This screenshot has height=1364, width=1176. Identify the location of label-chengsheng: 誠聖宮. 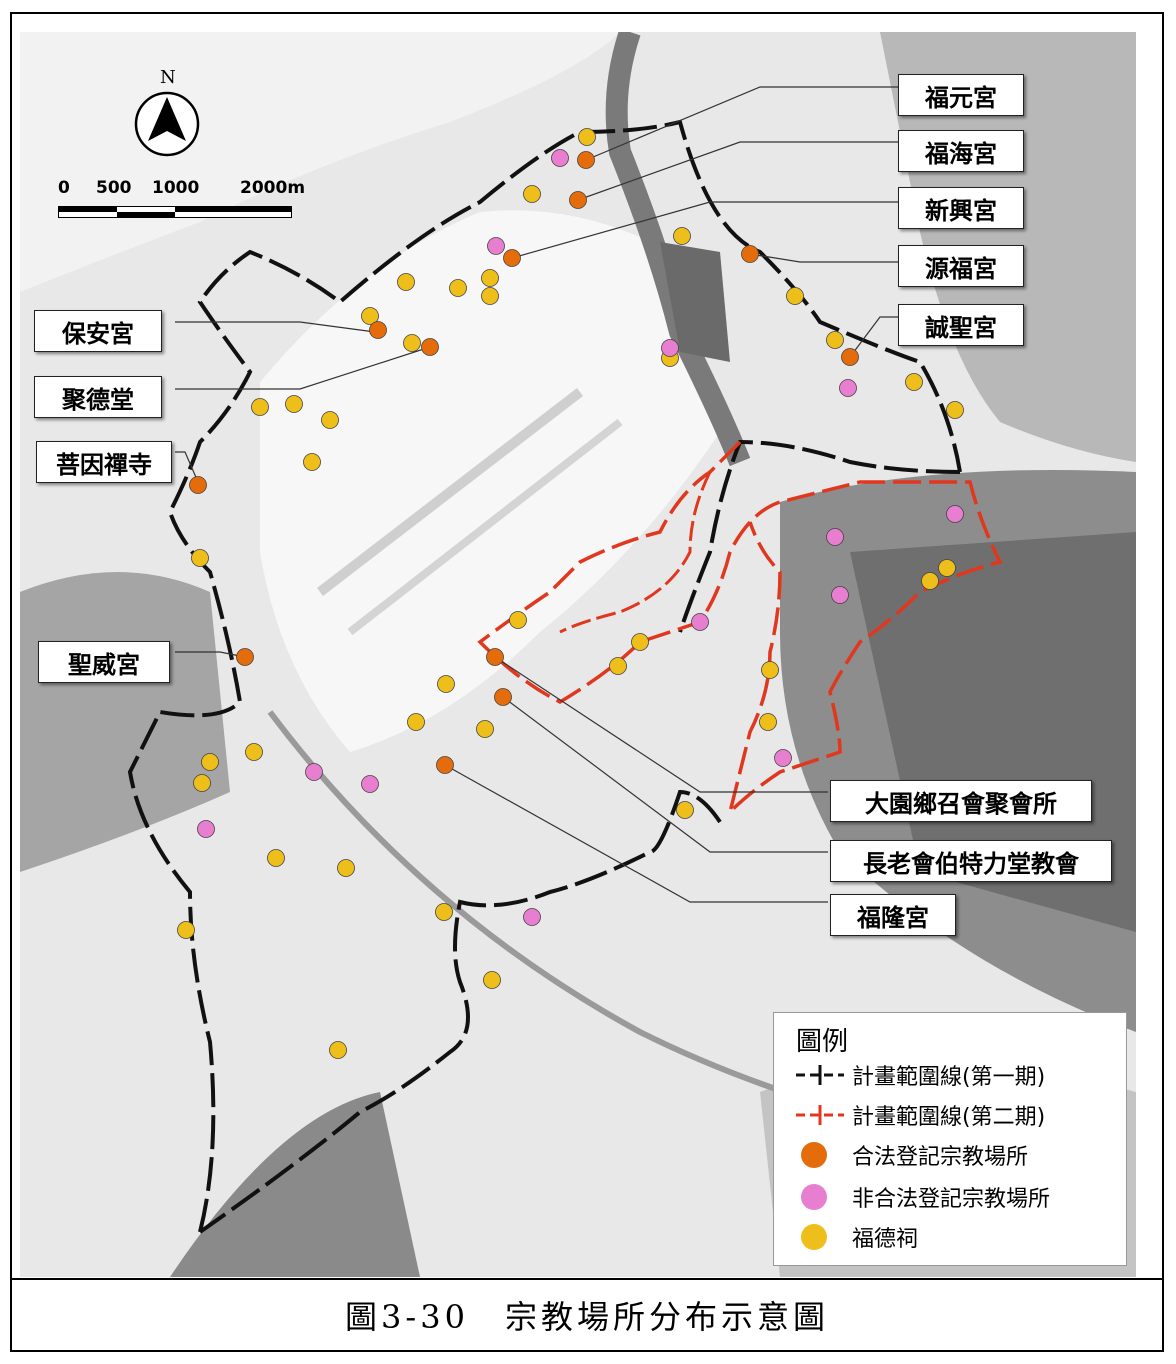
(961, 325).